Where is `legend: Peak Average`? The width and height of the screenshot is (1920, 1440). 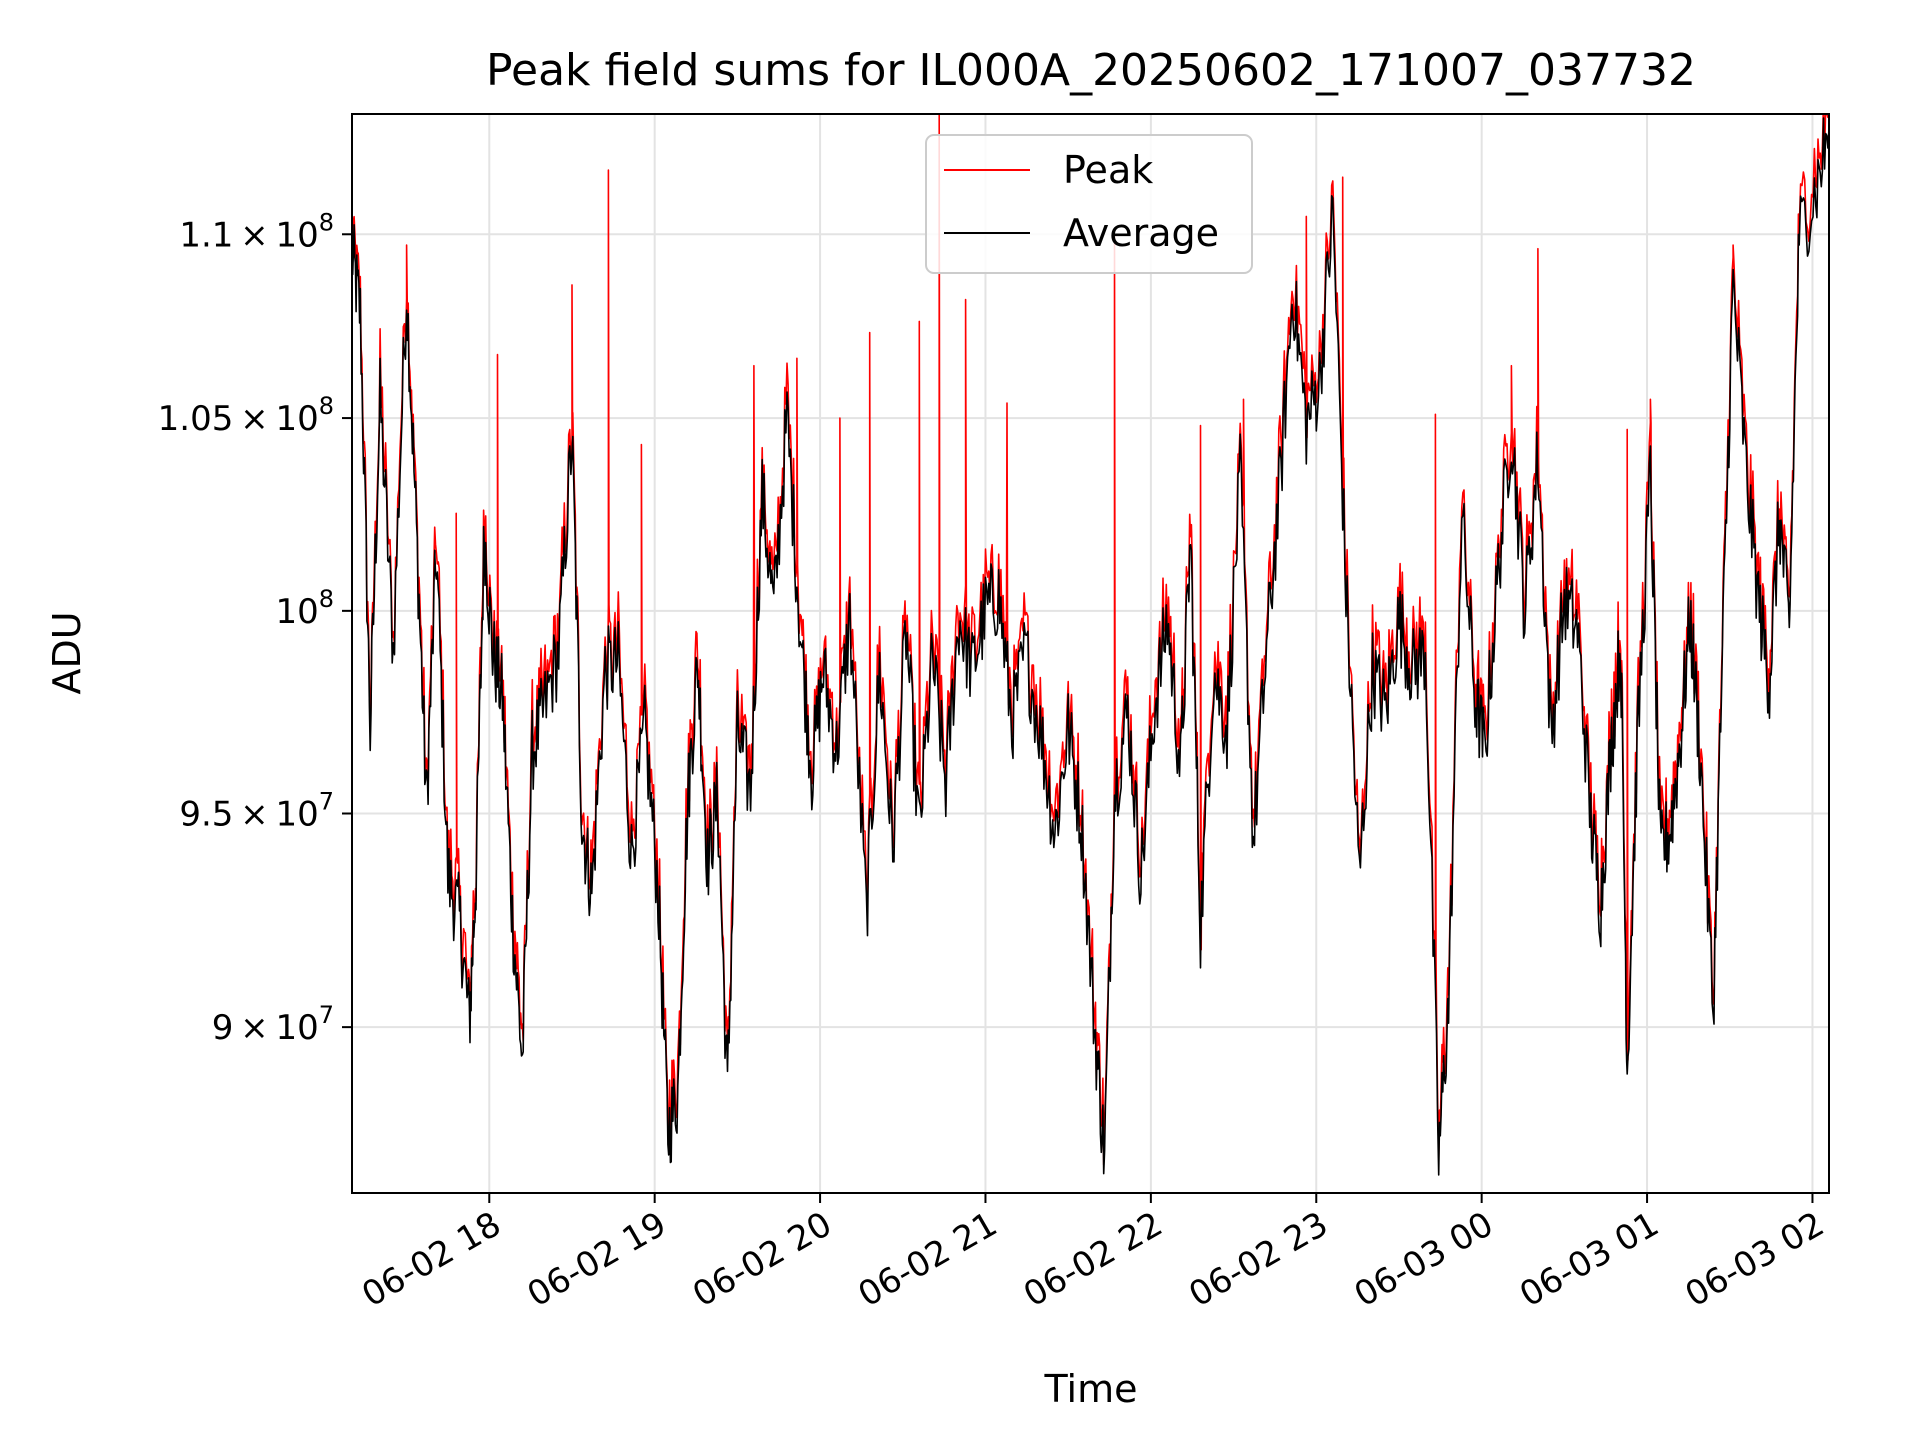
legend: Peak Average is located at coordinates (1089, 204).